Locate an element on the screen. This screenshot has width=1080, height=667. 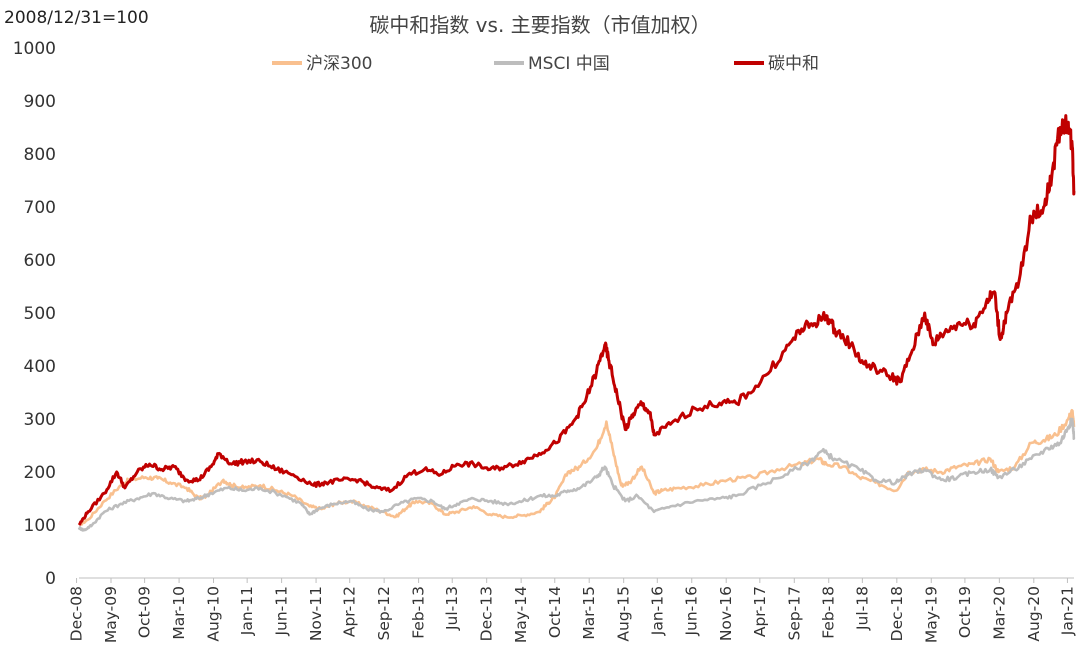
legend: 沪深300 MSCI 中国 碳中和 is located at coordinates (545, 64).